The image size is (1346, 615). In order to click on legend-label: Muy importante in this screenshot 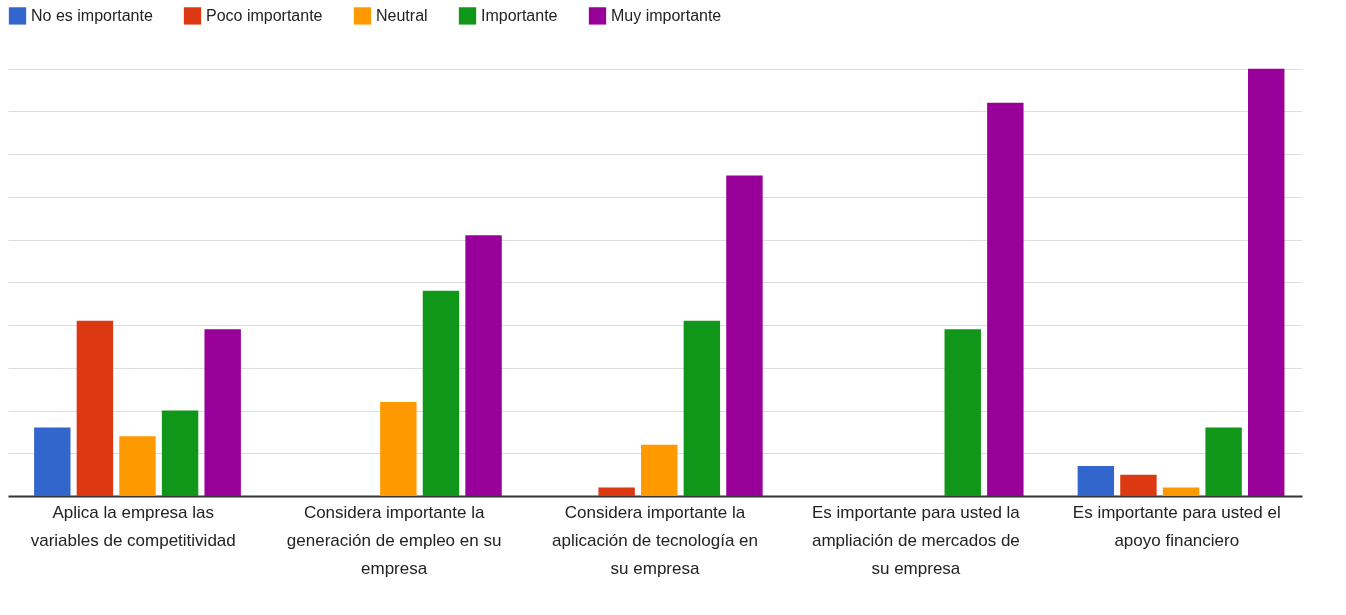, I will do `click(666, 15)`.